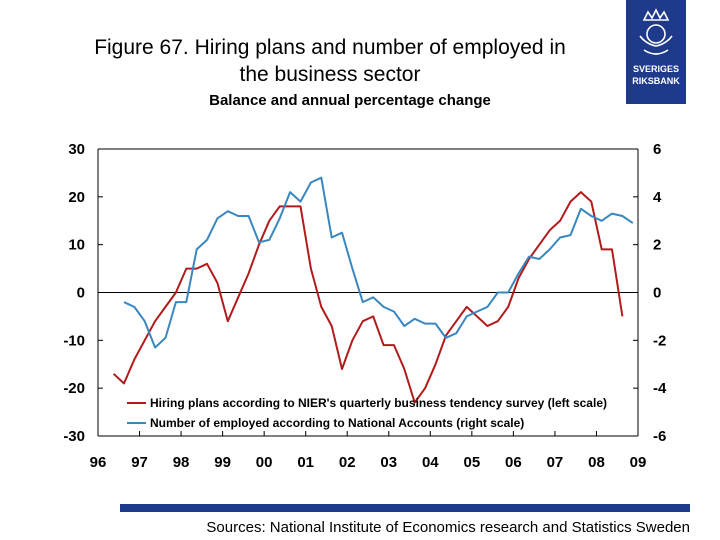 The width and height of the screenshot is (720, 540). What do you see at coordinates (656, 69) in the screenshot?
I see `logo-text-line-1: SVERIGES` at bounding box center [656, 69].